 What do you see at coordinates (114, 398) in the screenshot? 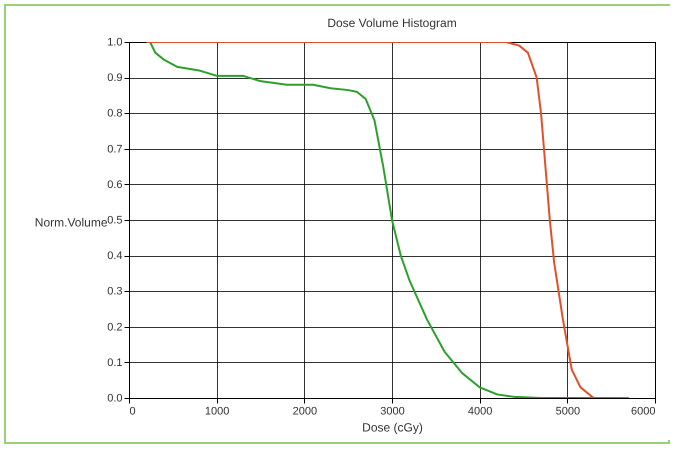
I see `y-tick-label: 0.0` at bounding box center [114, 398].